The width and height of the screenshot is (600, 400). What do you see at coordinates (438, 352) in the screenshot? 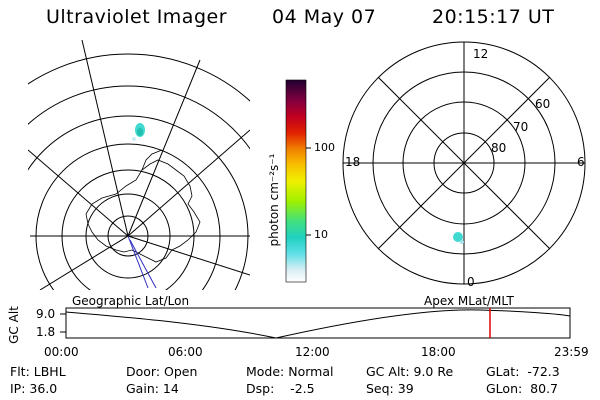
I see `time-tick-1800: 18:00` at bounding box center [438, 352].